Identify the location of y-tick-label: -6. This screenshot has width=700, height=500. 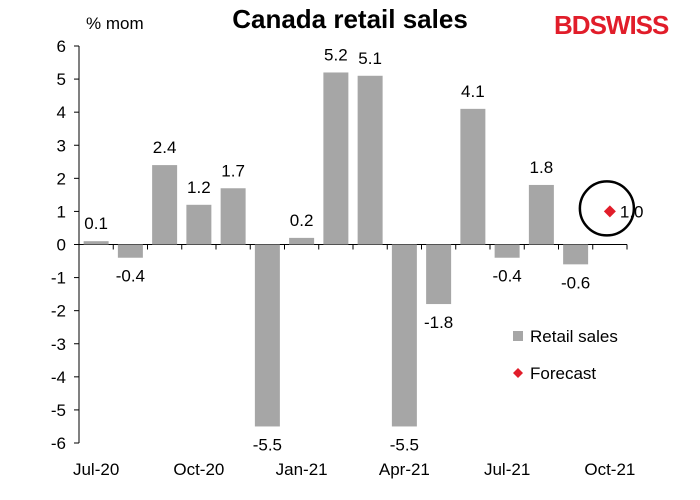
(58, 443).